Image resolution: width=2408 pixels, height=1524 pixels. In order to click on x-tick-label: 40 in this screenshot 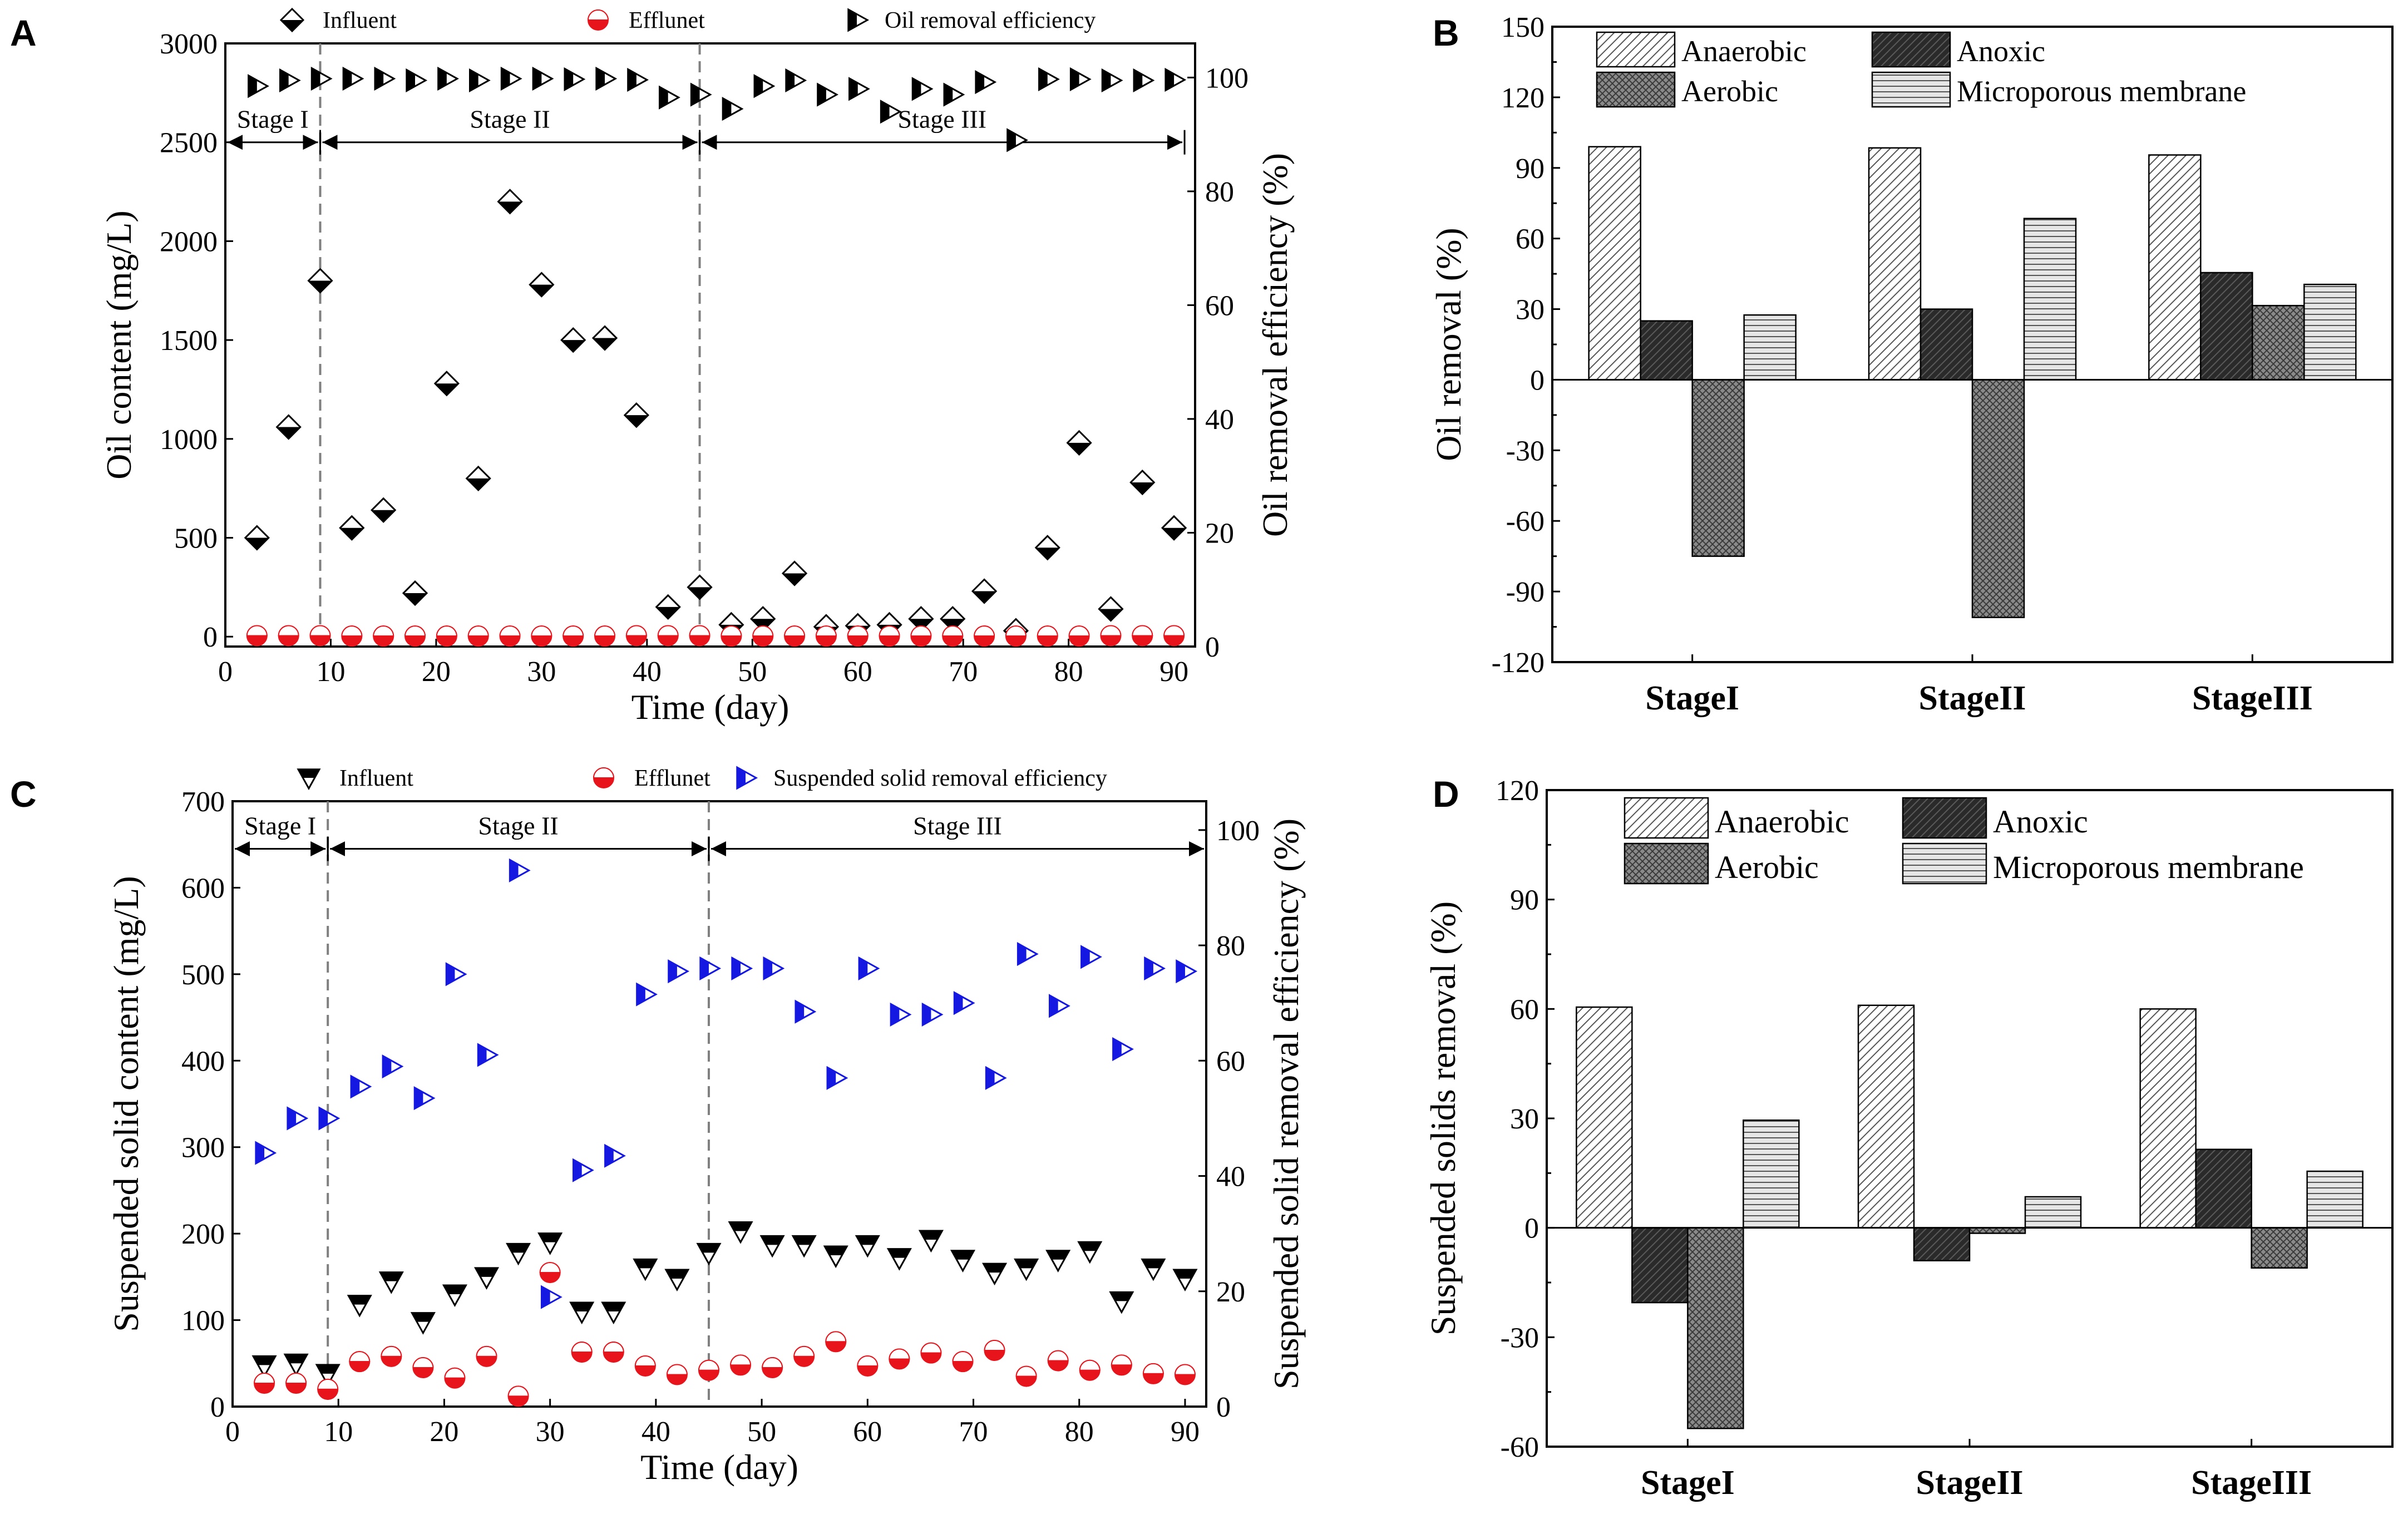, I will do `click(656, 1432)`.